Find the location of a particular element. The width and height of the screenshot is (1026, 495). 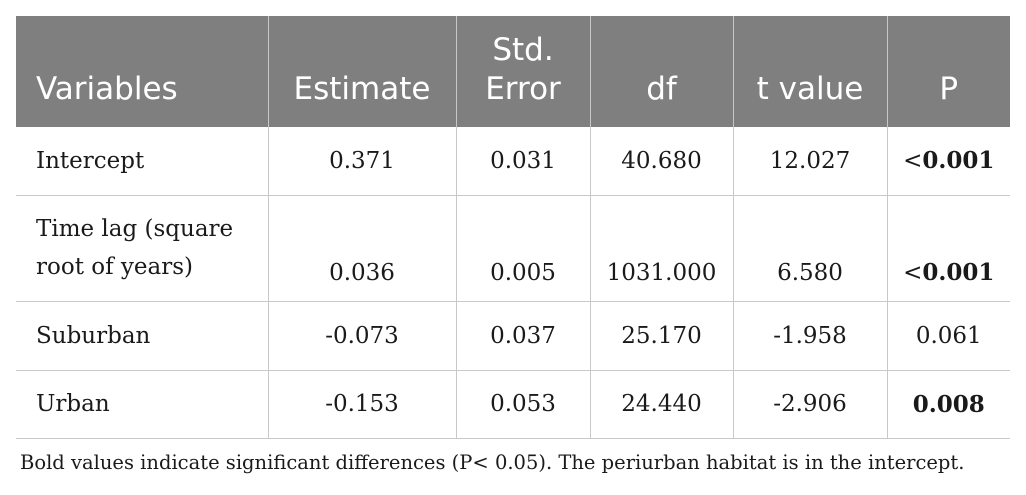

p-value: 0.061 is located at coordinates (948, 335).